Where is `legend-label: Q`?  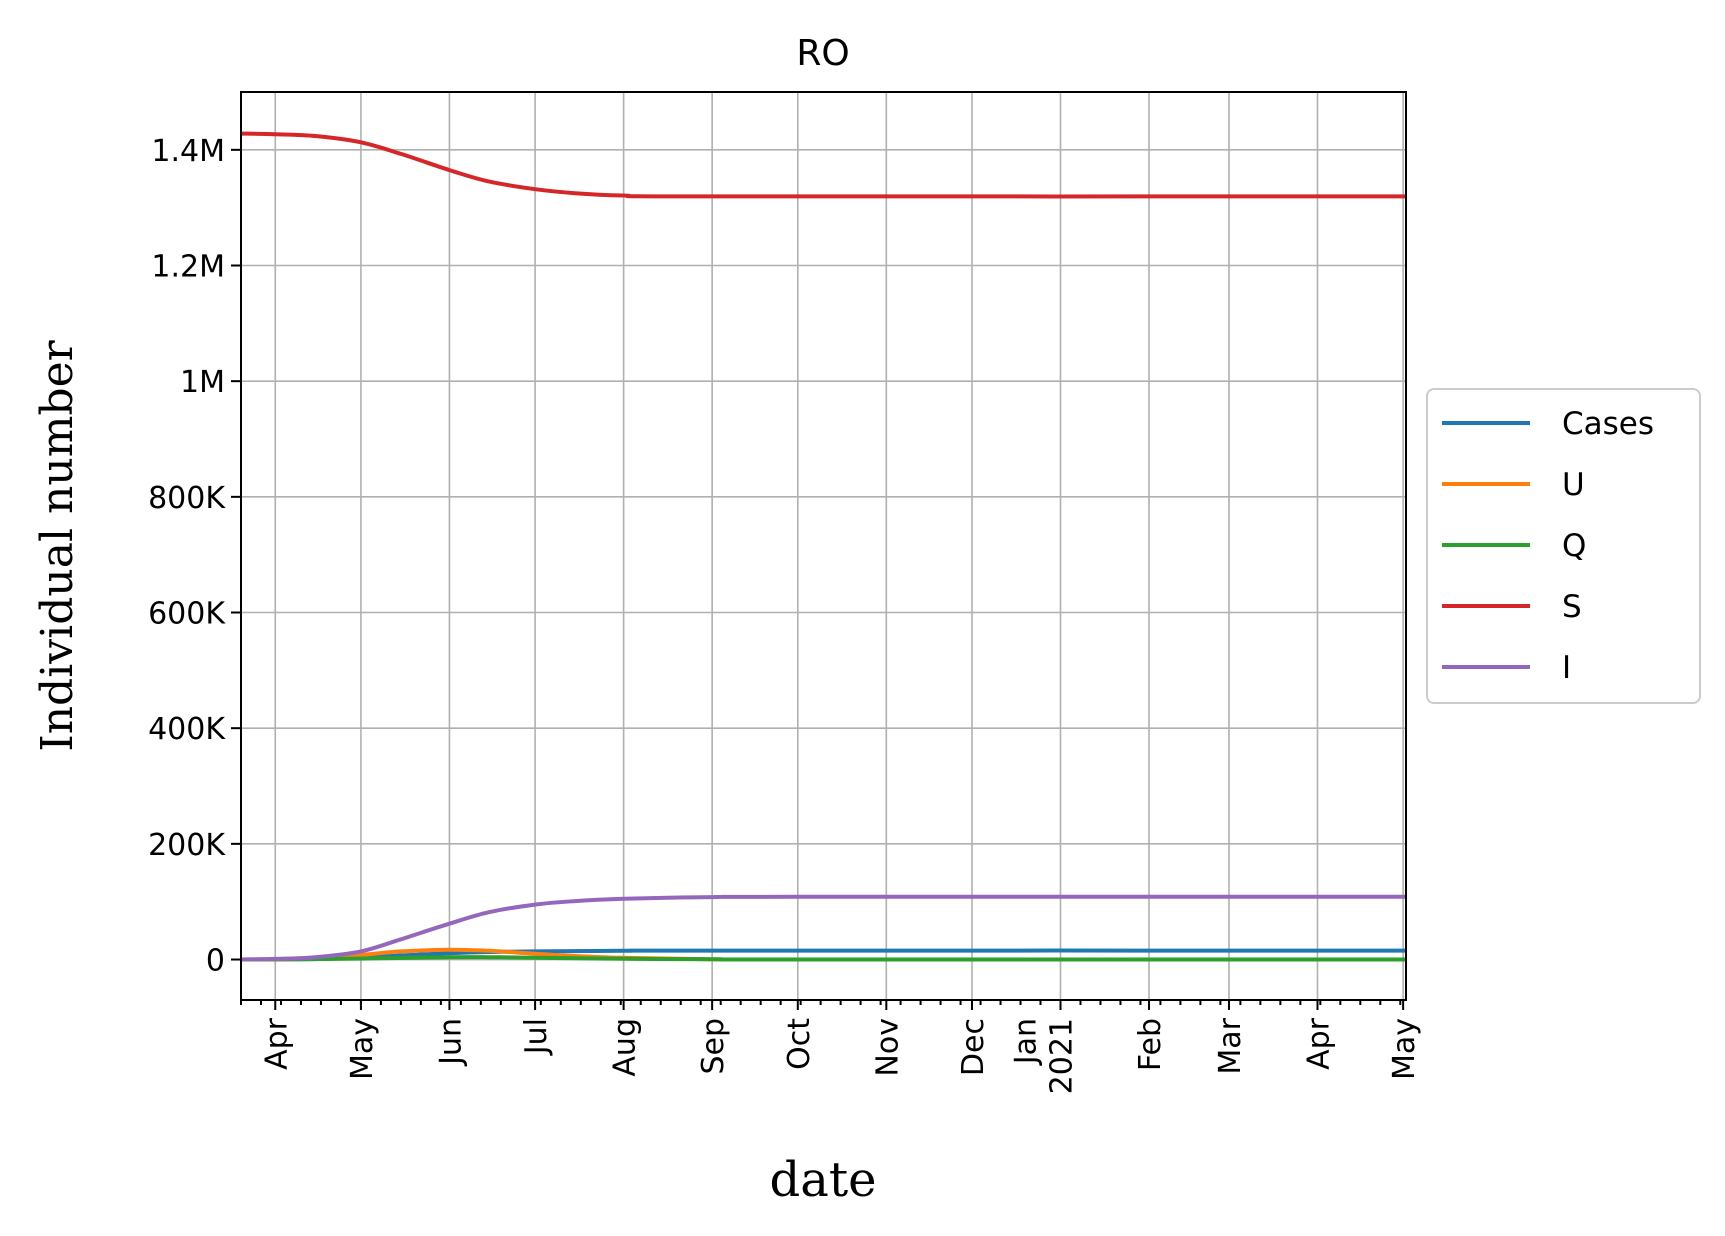 legend-label: Q is located at coordinates (1574, 546).